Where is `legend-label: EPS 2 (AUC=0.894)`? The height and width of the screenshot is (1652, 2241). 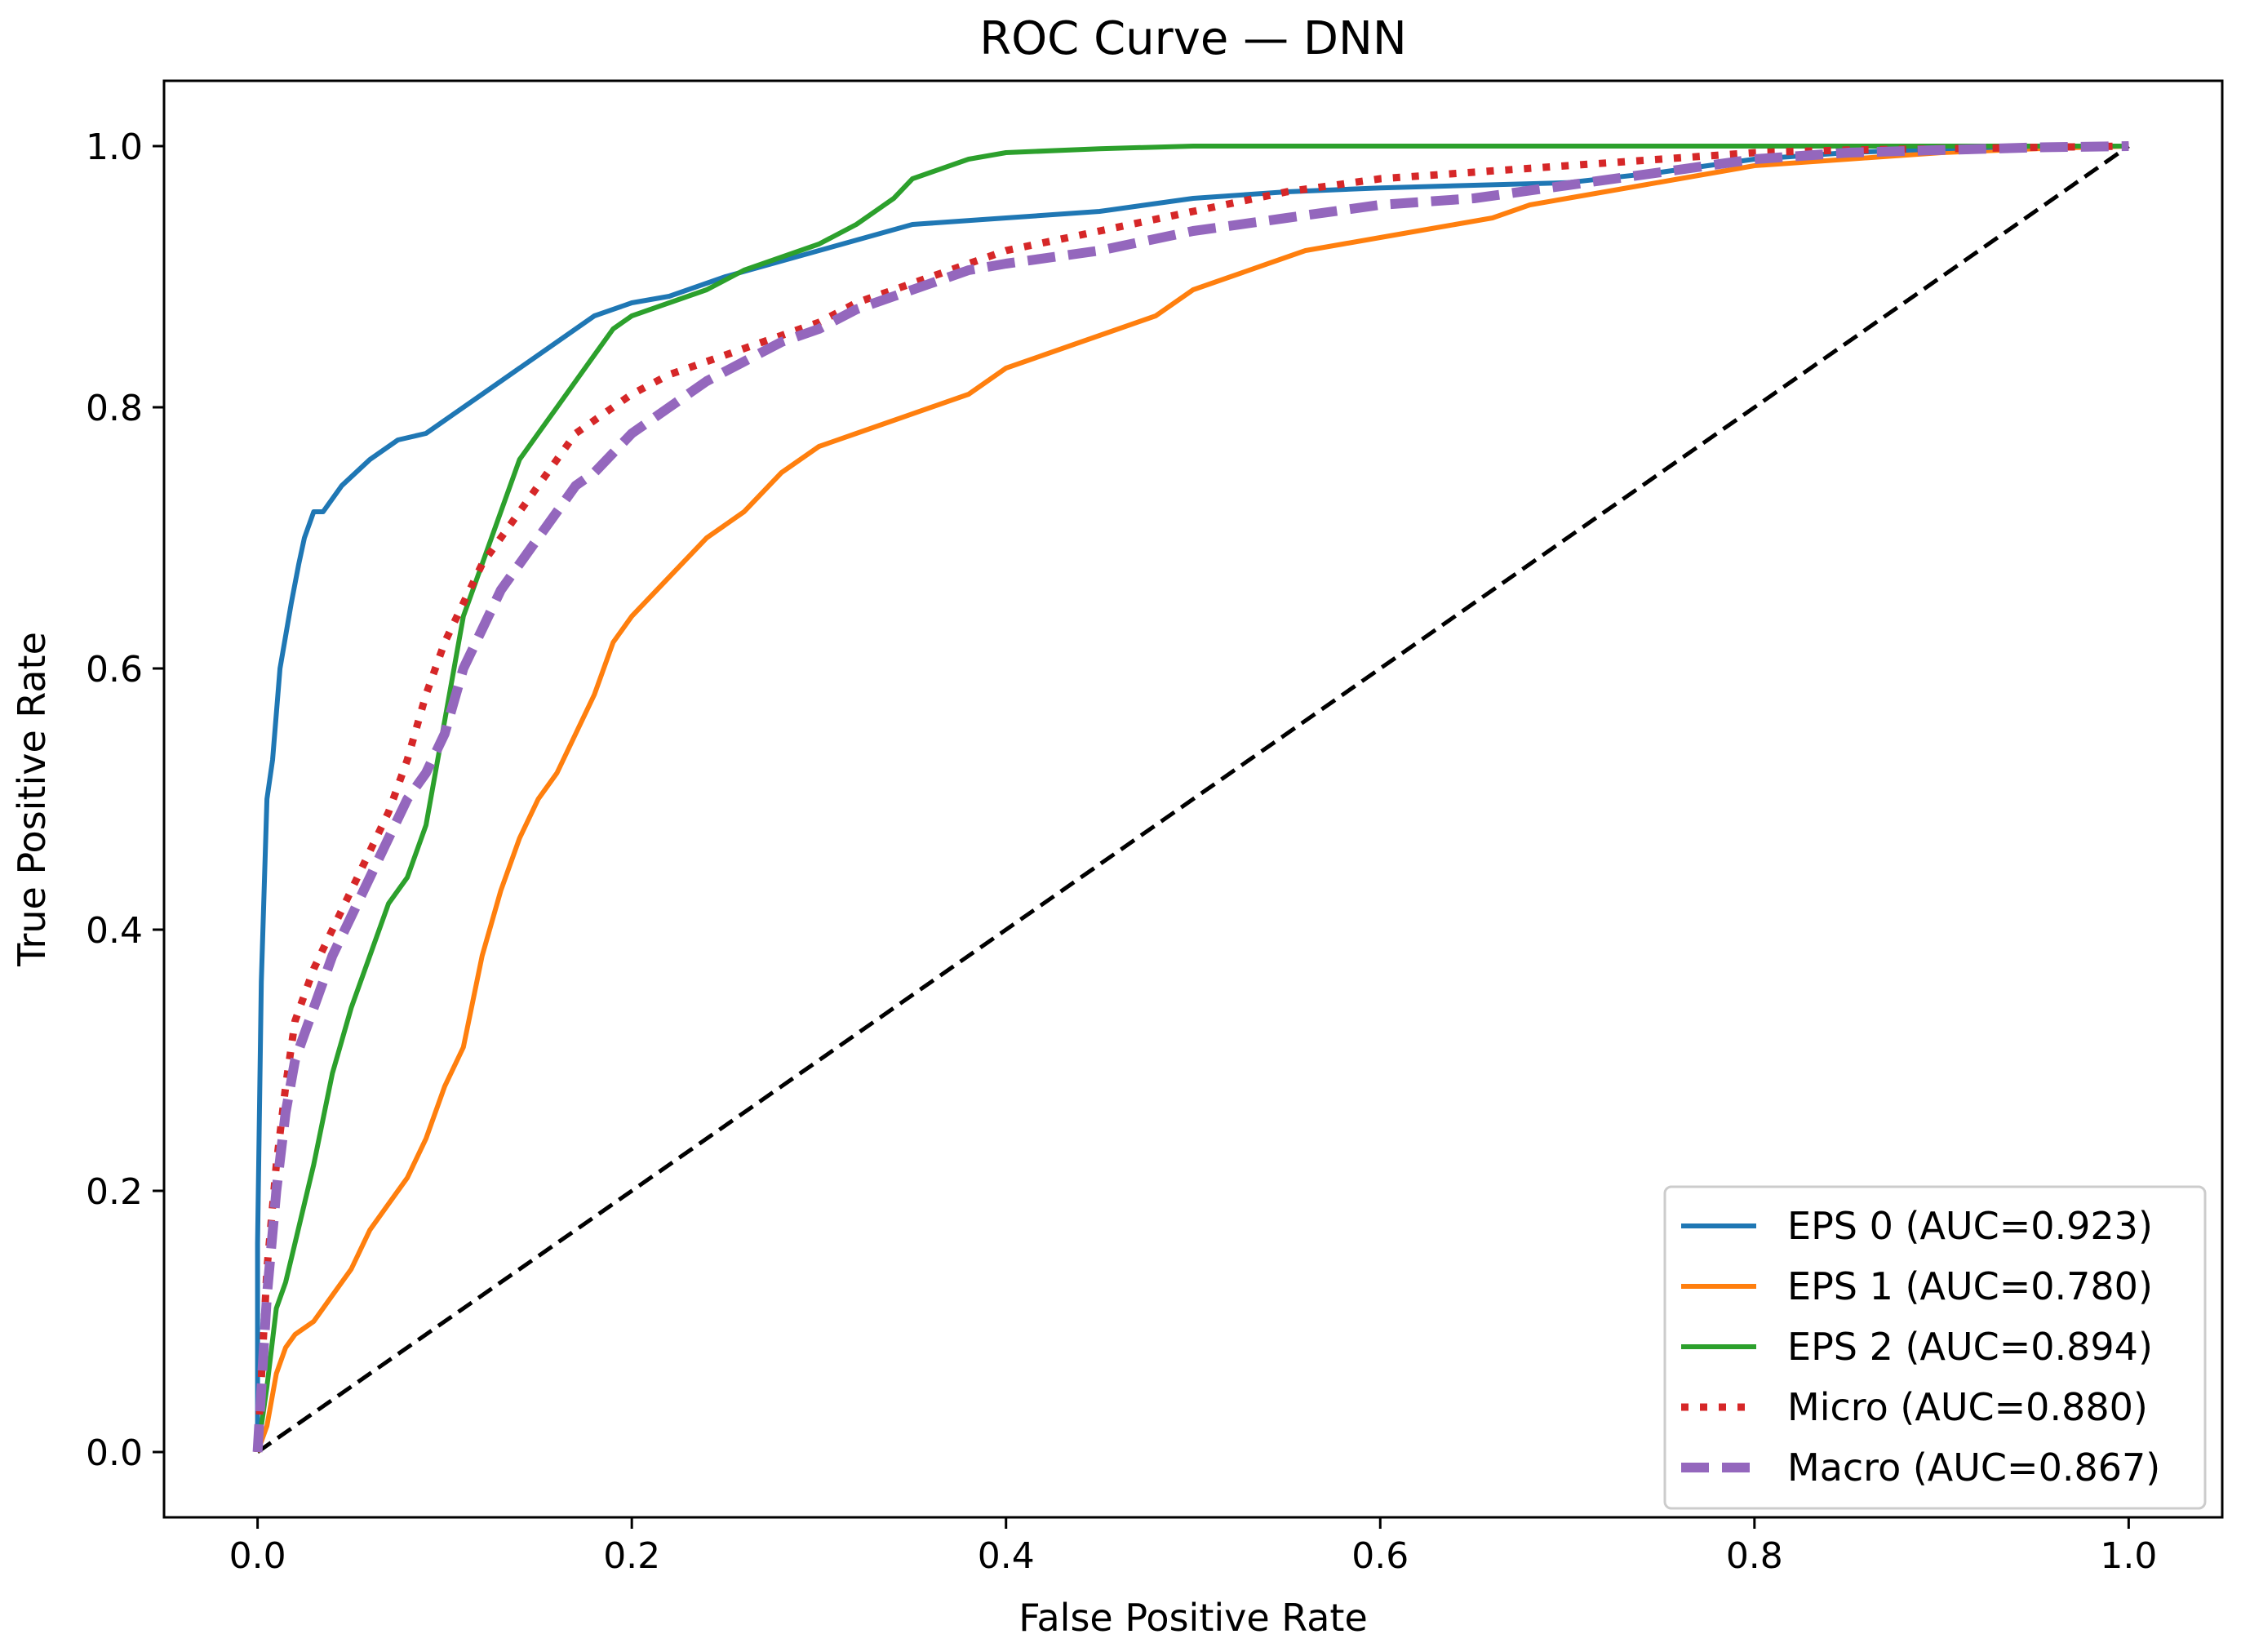
legend-label: EPS 2 (AUC=0.894) is located at coordinates (1970, 1347).